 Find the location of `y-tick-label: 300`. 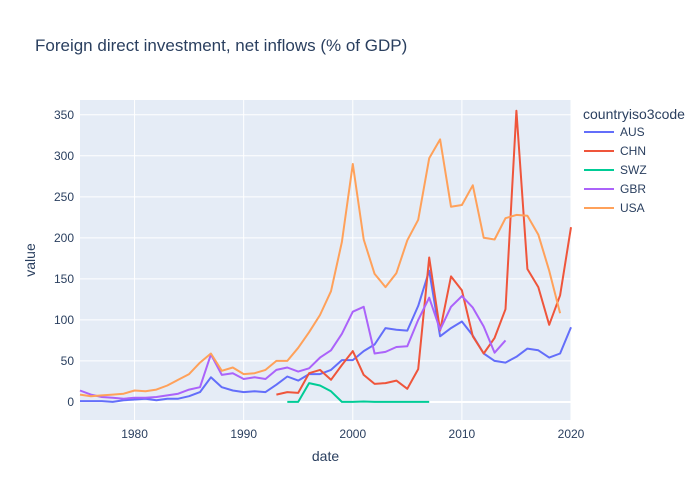

y-tick-label: 300 is located at coordinates (64, 156).